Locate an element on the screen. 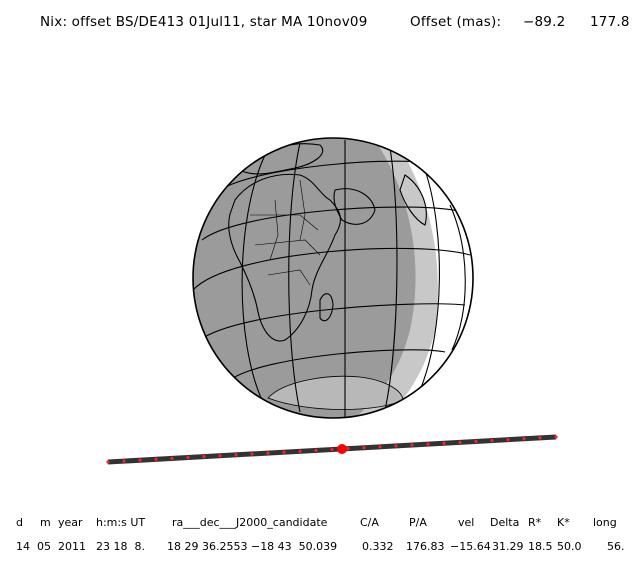  offset-label: Offset (mas): is located at coordinates (456, 22).